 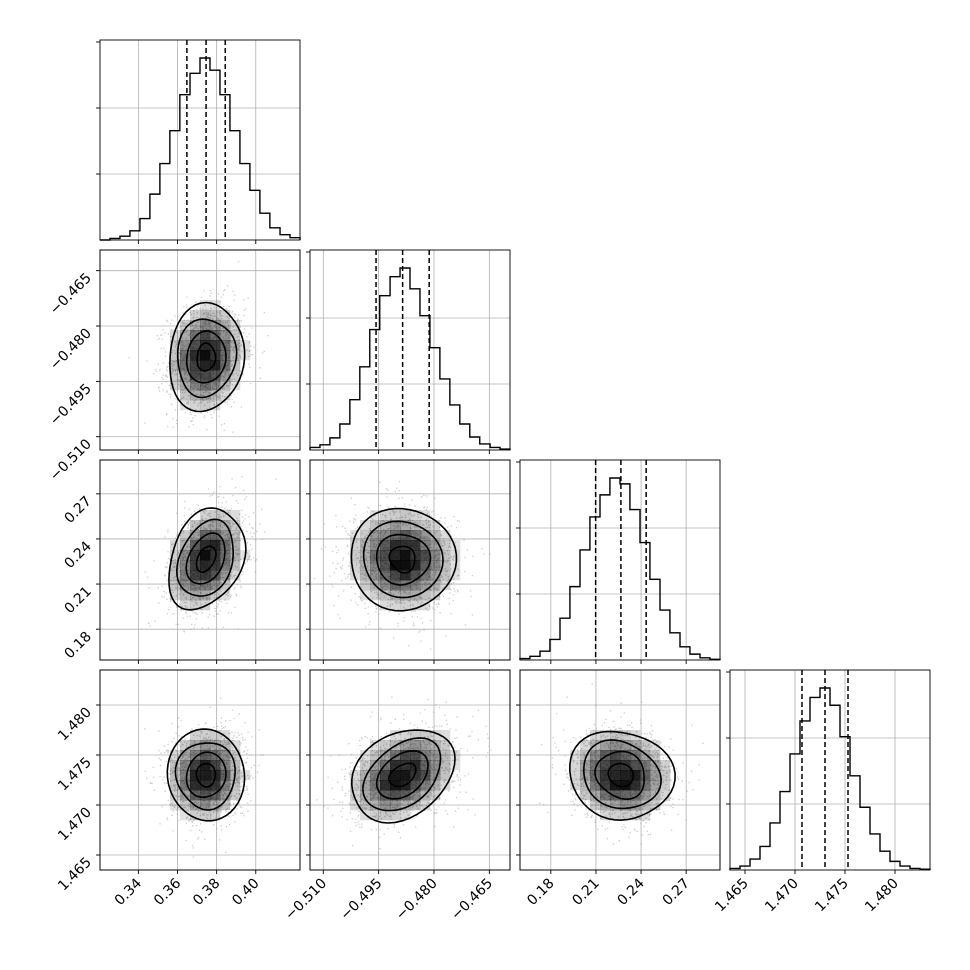 I want to click on x-tick-label: 1.480, so click(x=882, y=896).